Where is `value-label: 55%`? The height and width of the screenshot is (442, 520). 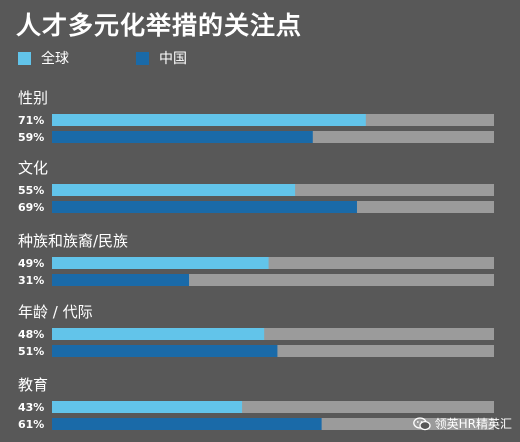
value-label: 55% is located at coordinates (31, 190).